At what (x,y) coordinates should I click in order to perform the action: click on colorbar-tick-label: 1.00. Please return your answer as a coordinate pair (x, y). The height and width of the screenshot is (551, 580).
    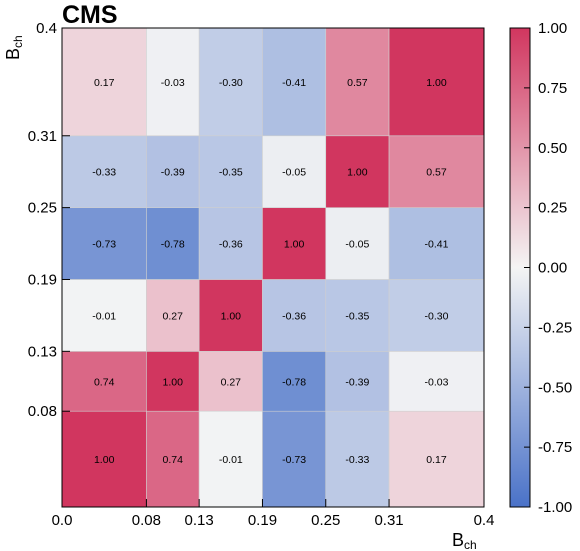
    Looking at the image, I should click on (552, 28).